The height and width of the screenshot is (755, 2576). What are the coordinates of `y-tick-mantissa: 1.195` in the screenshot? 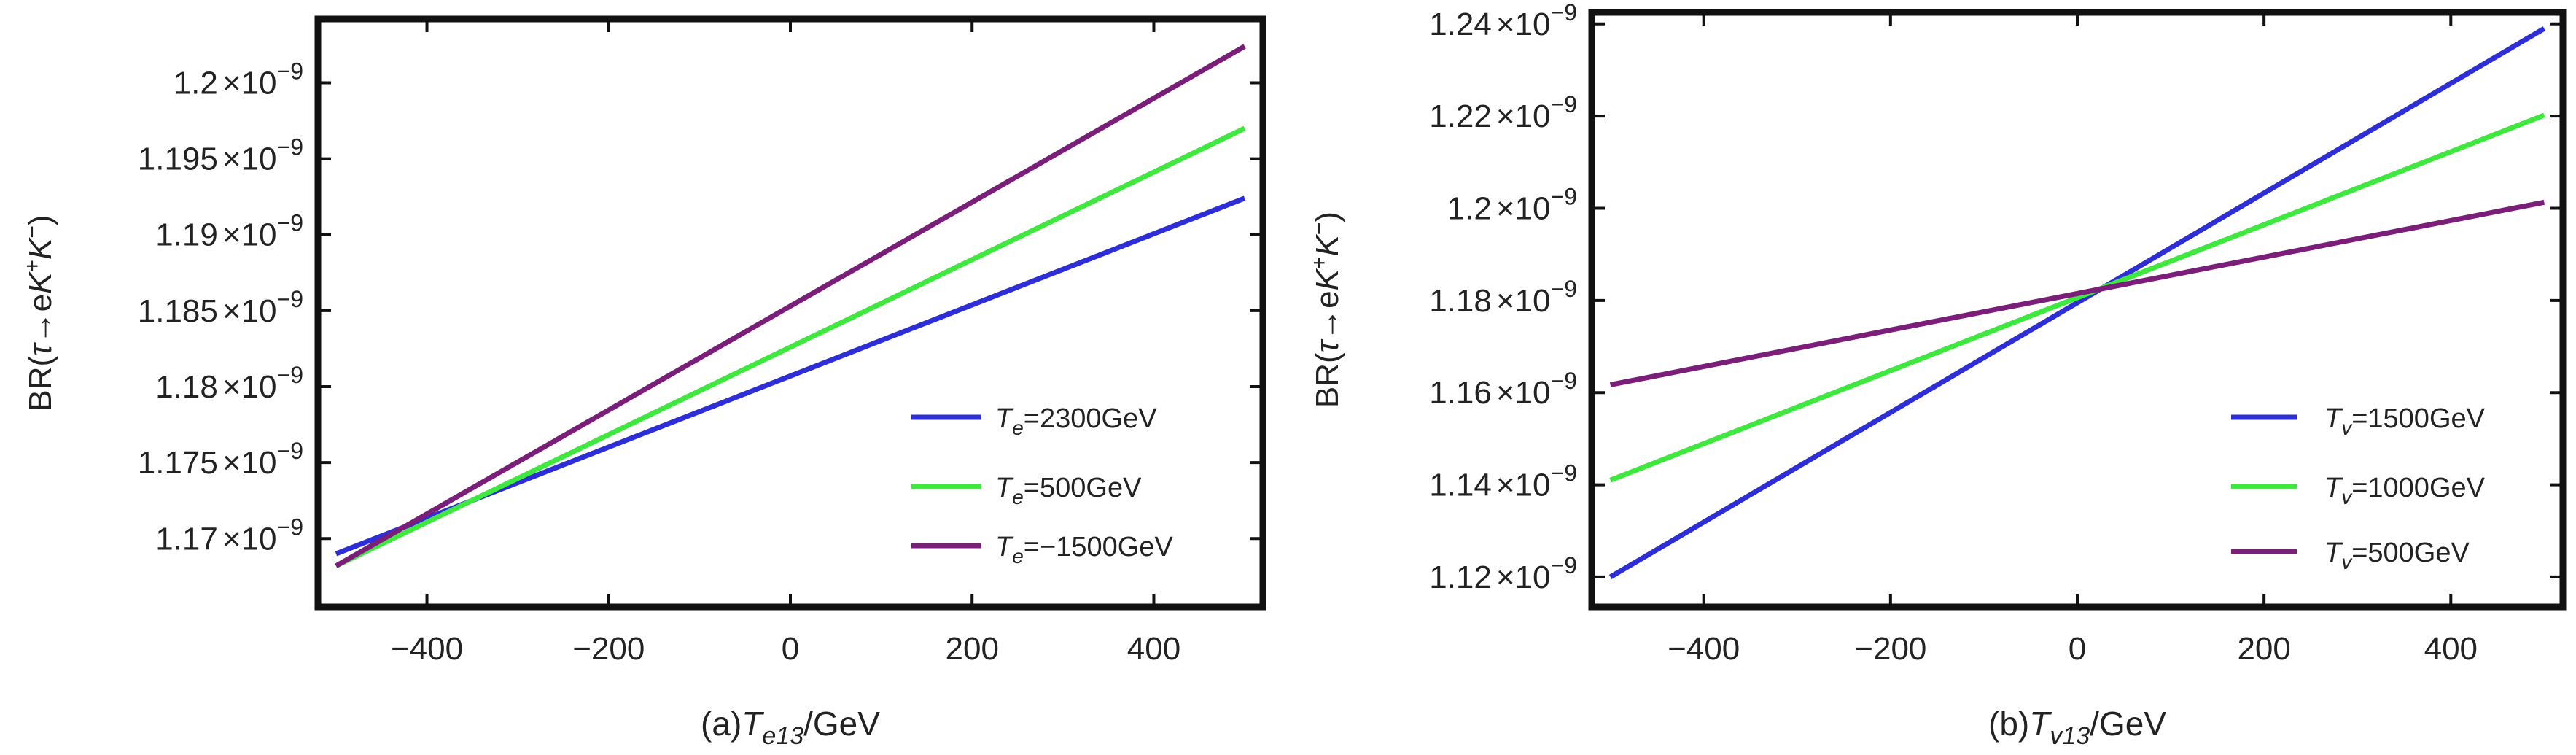 It's located at (178, 159).